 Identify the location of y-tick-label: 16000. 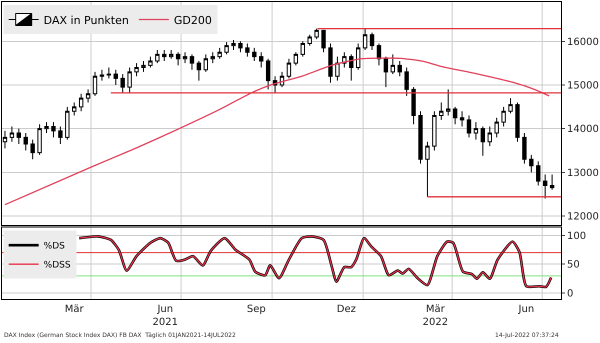
(583, 42).